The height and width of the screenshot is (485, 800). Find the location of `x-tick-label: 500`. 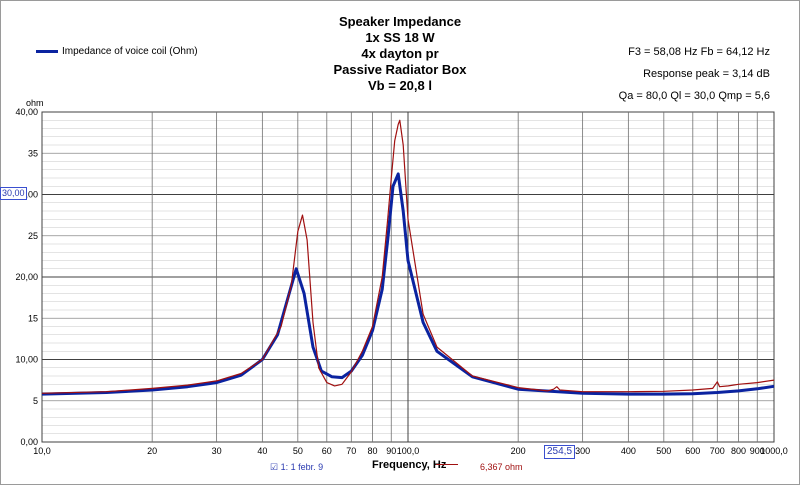

x-tick-label: 500 is located at coordinates (663, 451).